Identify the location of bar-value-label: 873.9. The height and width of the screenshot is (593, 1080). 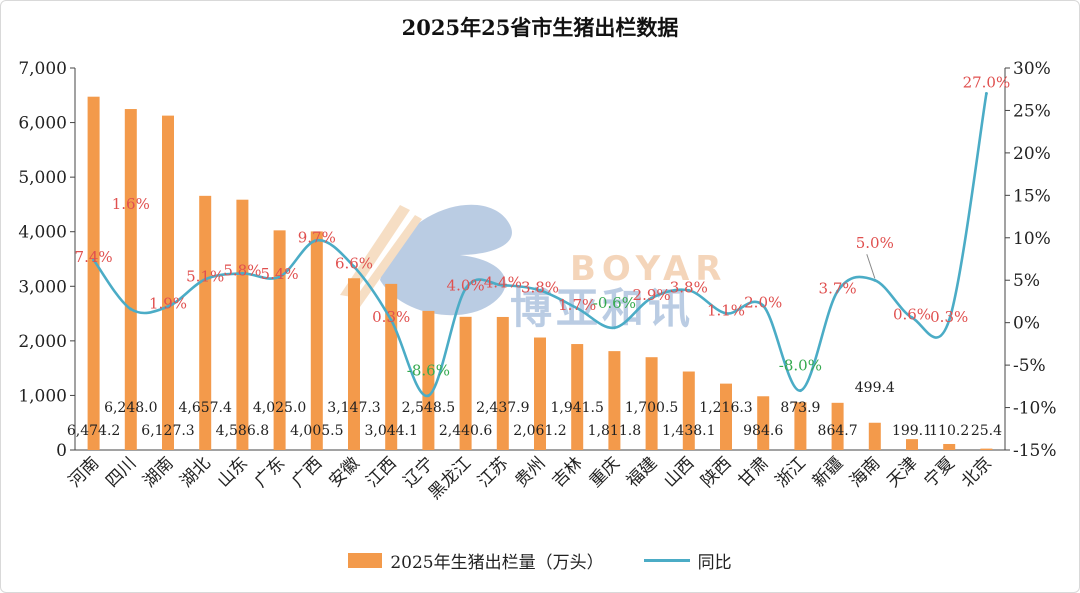
(800, 408).